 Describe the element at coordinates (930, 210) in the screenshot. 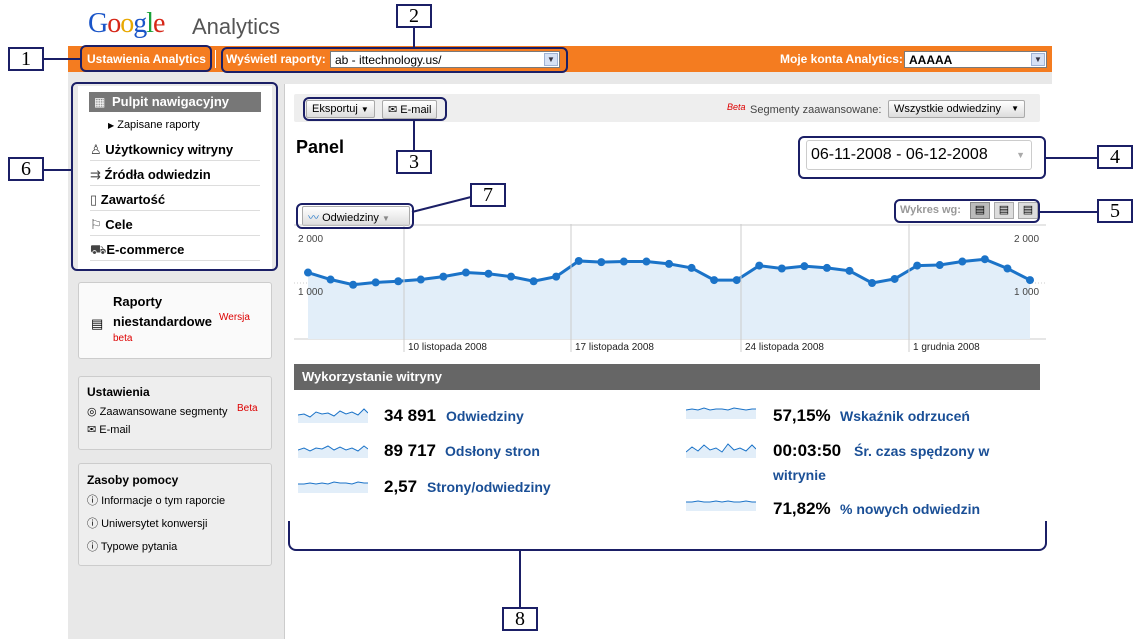

I see `graph-by-label: Wykres wg:` at that location.